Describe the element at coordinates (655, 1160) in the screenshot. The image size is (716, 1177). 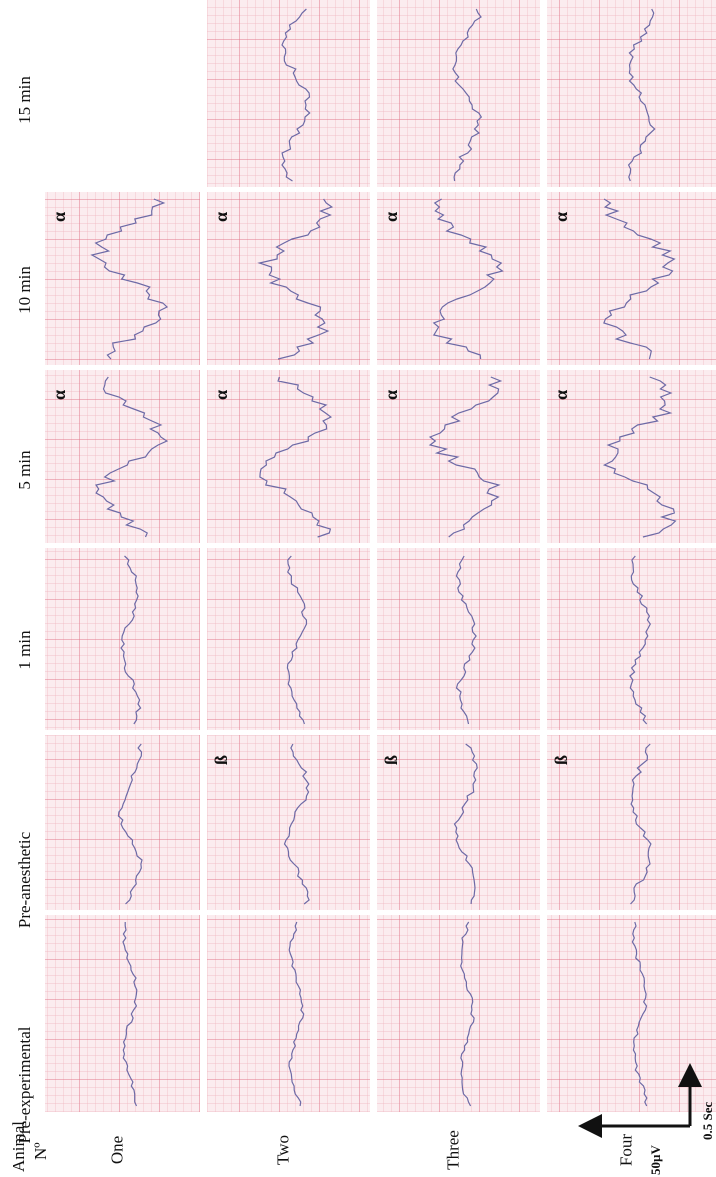
I see `amplitude-label: 50µV` at that location.